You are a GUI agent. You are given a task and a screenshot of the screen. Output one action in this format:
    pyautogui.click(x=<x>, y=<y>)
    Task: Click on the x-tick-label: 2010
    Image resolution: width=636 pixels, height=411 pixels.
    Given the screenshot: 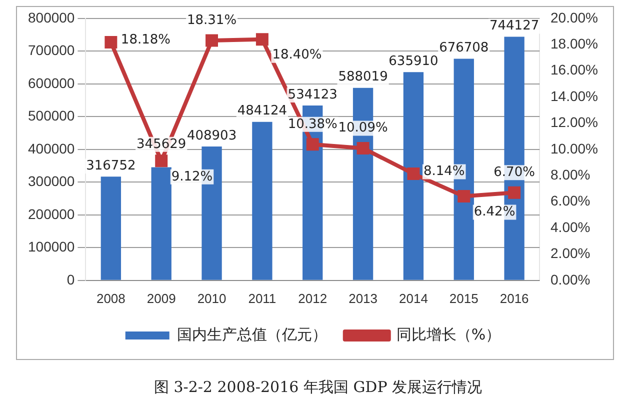 What is the action you would take?
    pyautogui.click(x=211, y=298)
    